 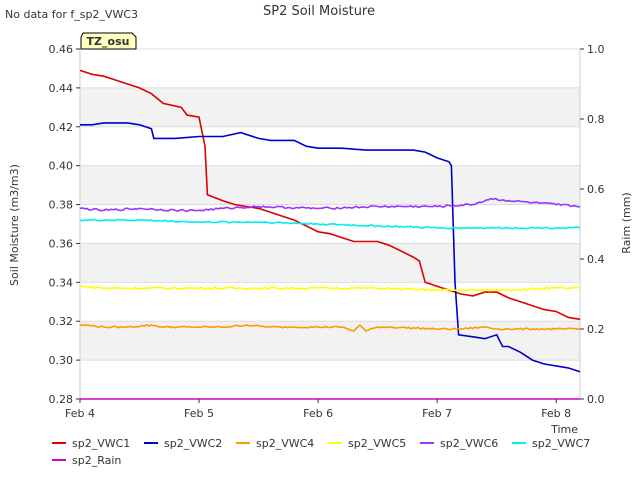 What do you see at coordinates (14, 225) in the screenshot?
I see `y-axis-label: Soil Moisture (m3/m3)` at bounding box center [14, 225].